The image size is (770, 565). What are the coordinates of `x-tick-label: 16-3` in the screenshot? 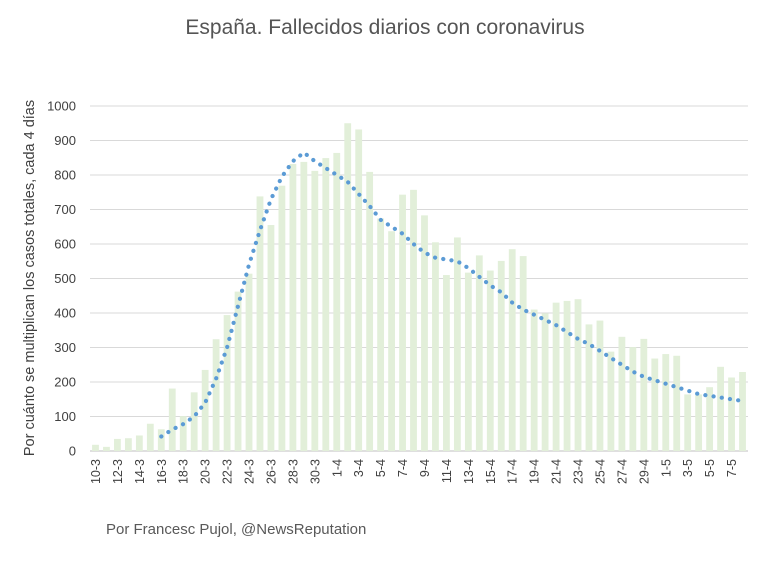 It's located at (162, 471).